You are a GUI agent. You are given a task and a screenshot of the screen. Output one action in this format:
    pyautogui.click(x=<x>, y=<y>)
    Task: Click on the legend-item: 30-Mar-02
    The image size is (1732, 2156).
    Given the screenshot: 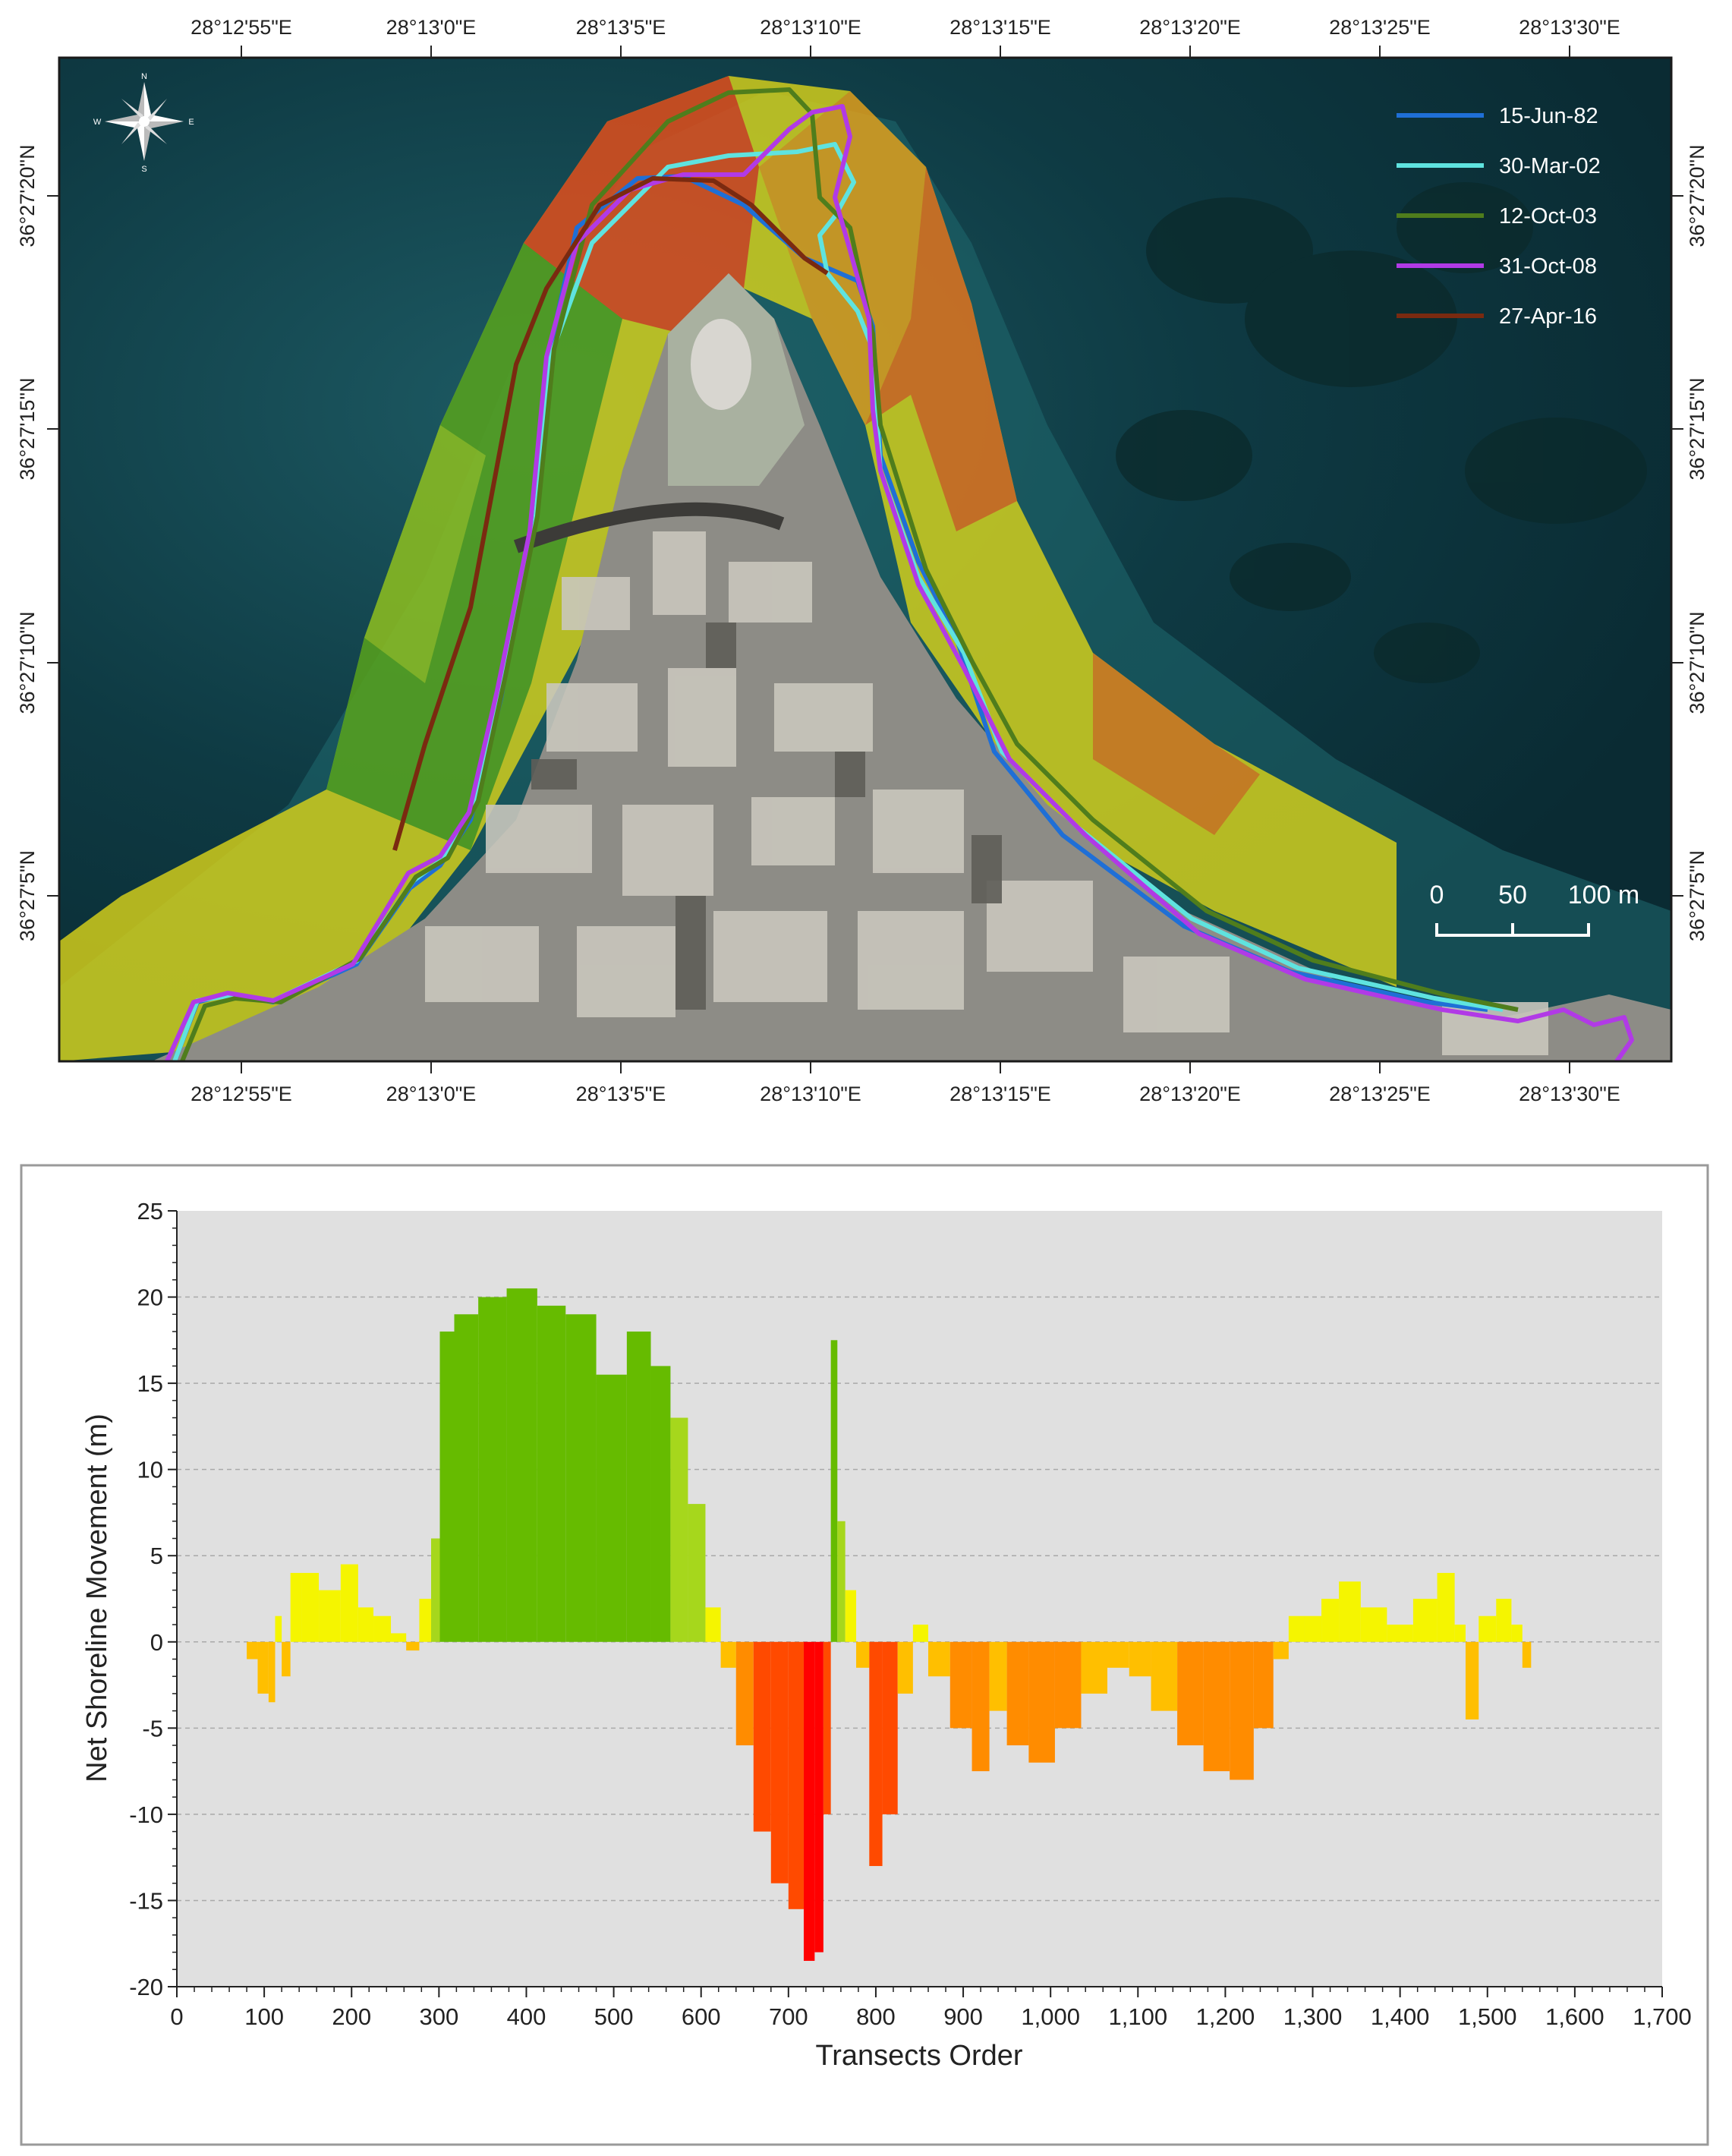 What is the action you would take?
    pyautogui.click(x=1499, y=166)
    